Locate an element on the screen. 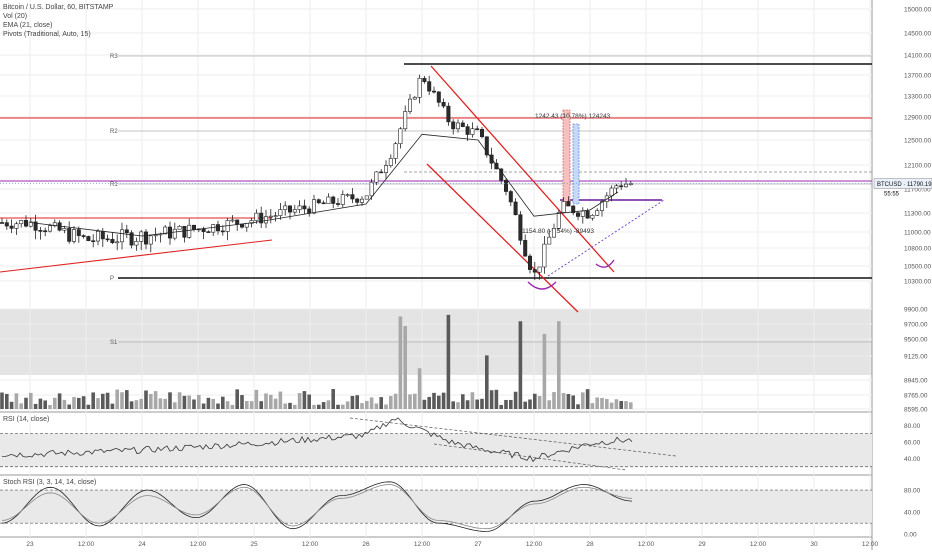 Image resolution: width=932 pixels, height=555 pixels. pivots-legend: Pivots (Traditional, Auto, 15) is located at coordinates (47, 34).